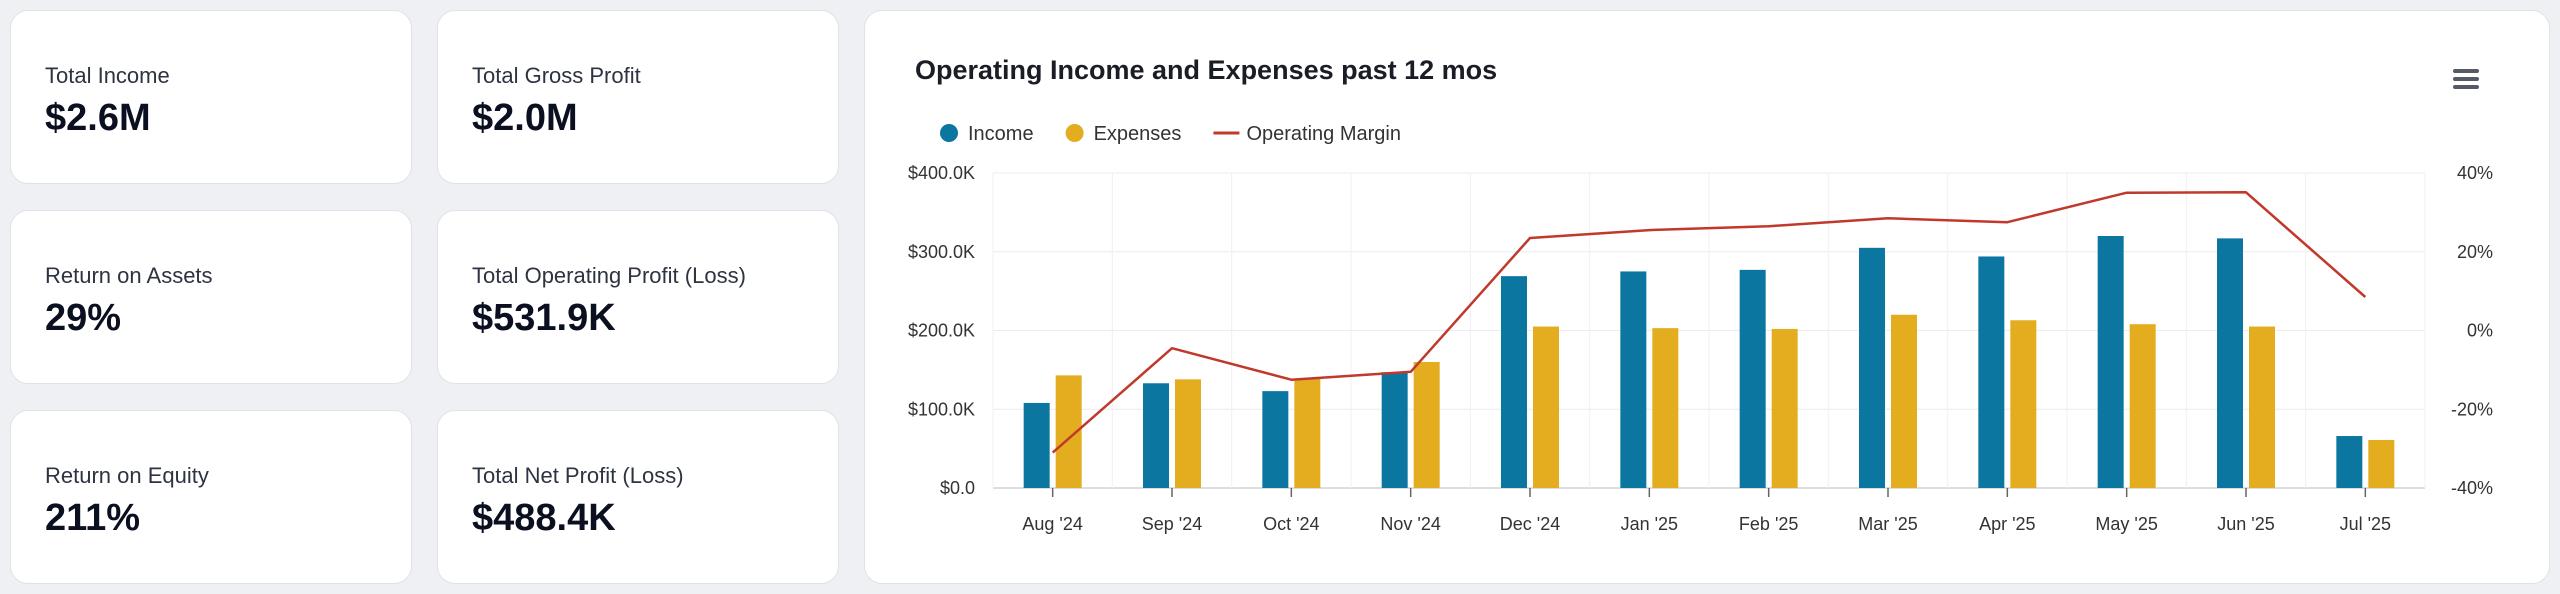 This screenshot has height=594, width=2560. What do you see at coordinates (941, 173) in the screenshot?
I see `y-left-tick-label: $400.0K` at bounding box center [941, 173].